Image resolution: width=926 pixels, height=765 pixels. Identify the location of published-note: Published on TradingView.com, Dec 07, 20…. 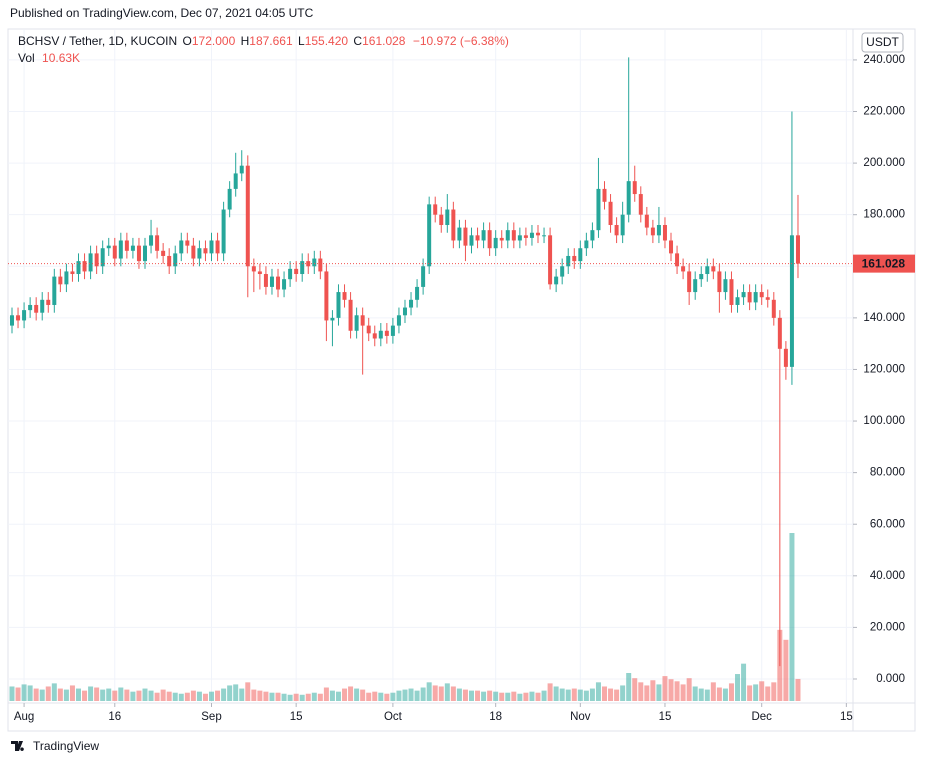
(162, 13).